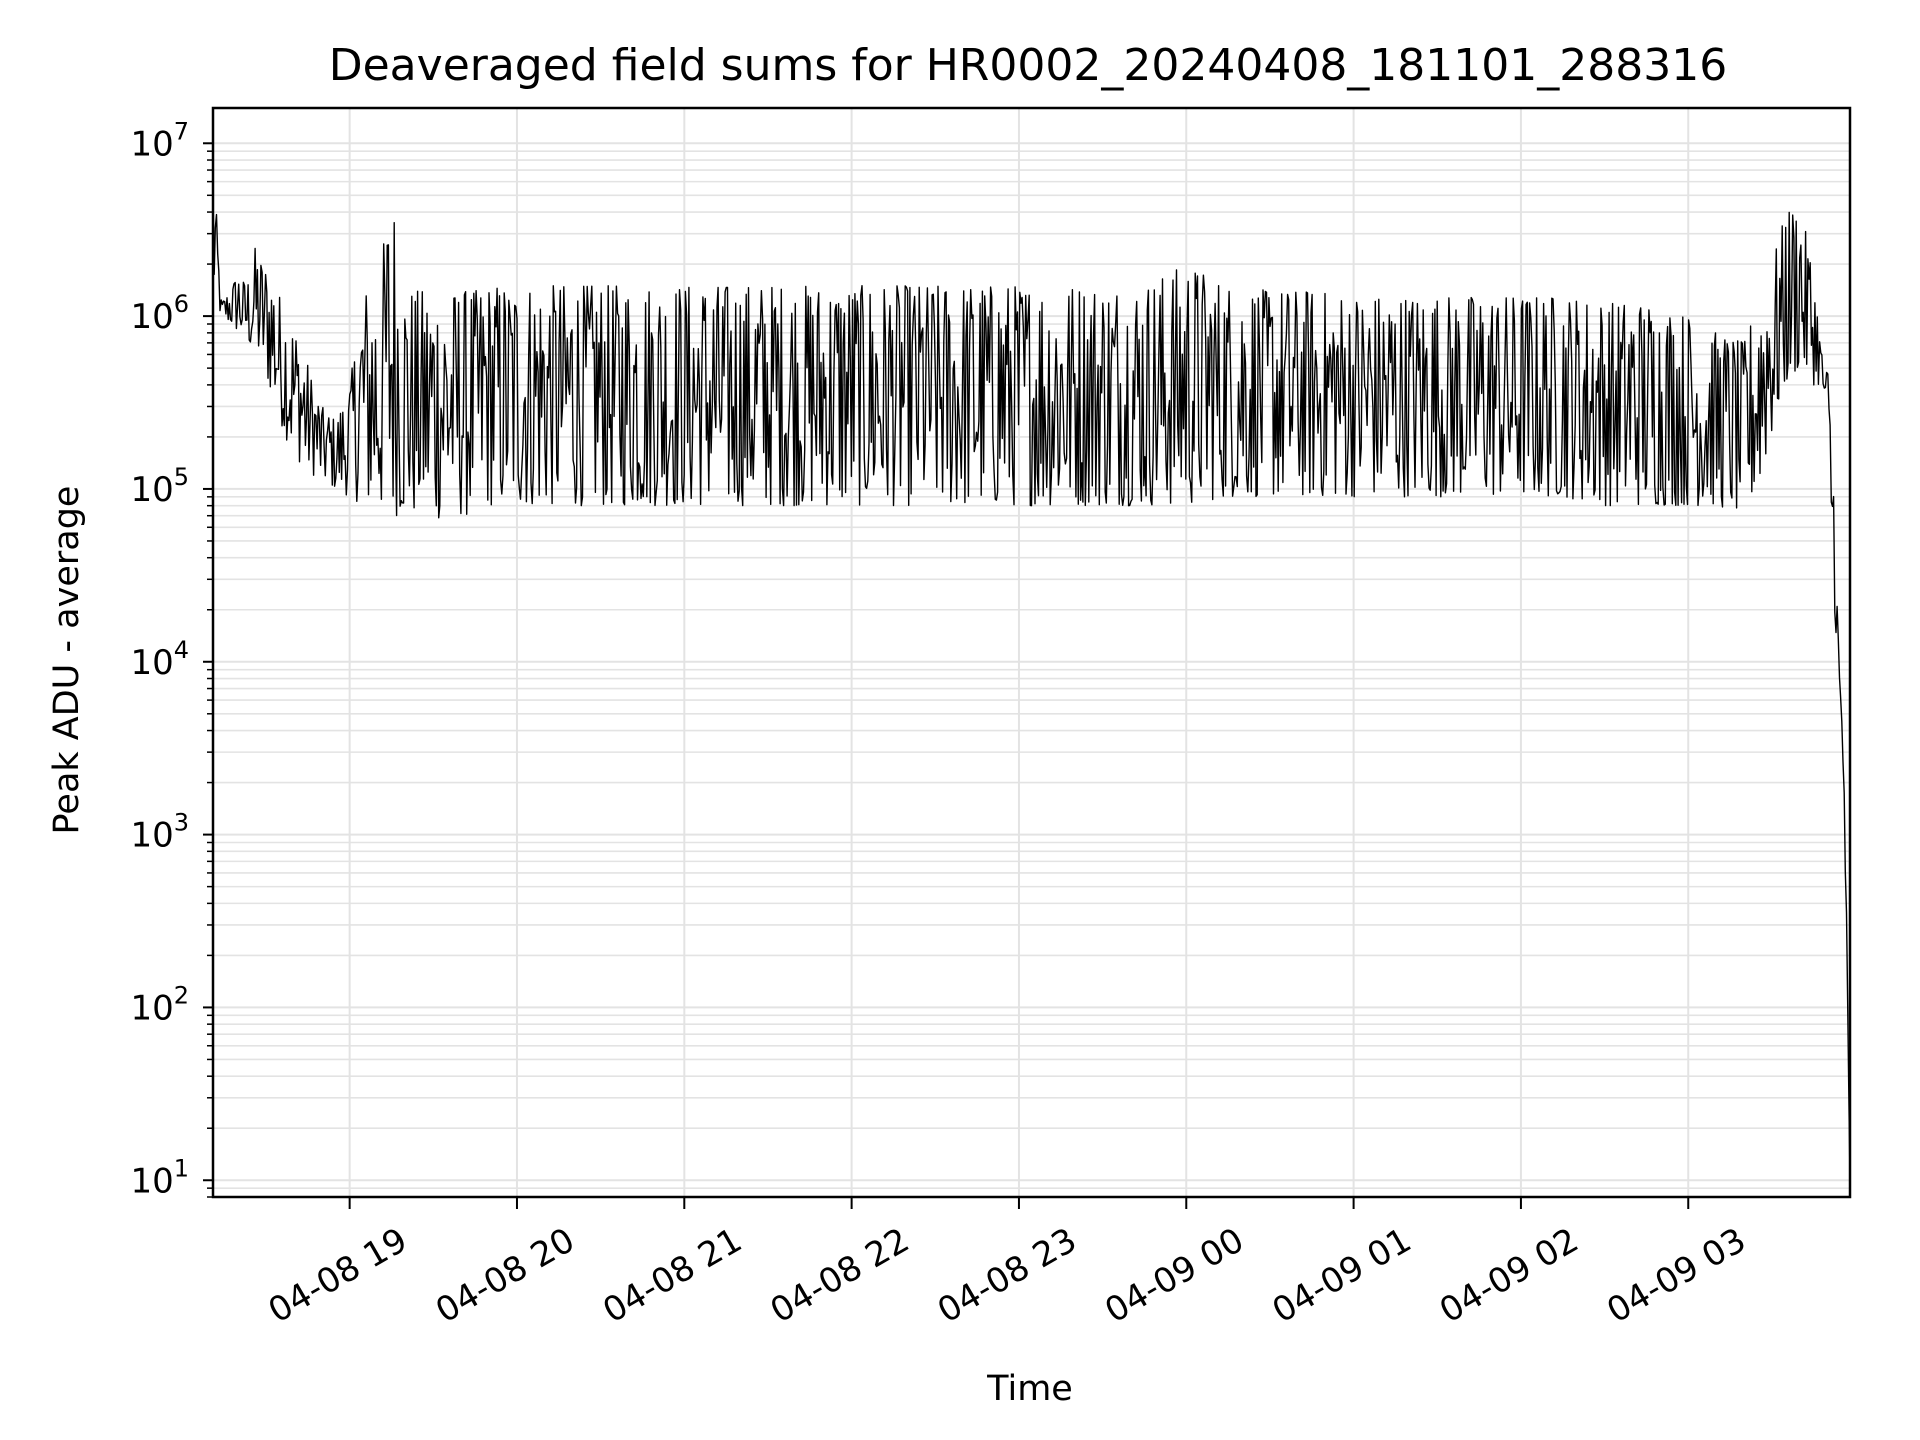 The height and width of the screenshot is (1440, 1920). I want to click on x-axis-label: Time, so click(1029, 1389).